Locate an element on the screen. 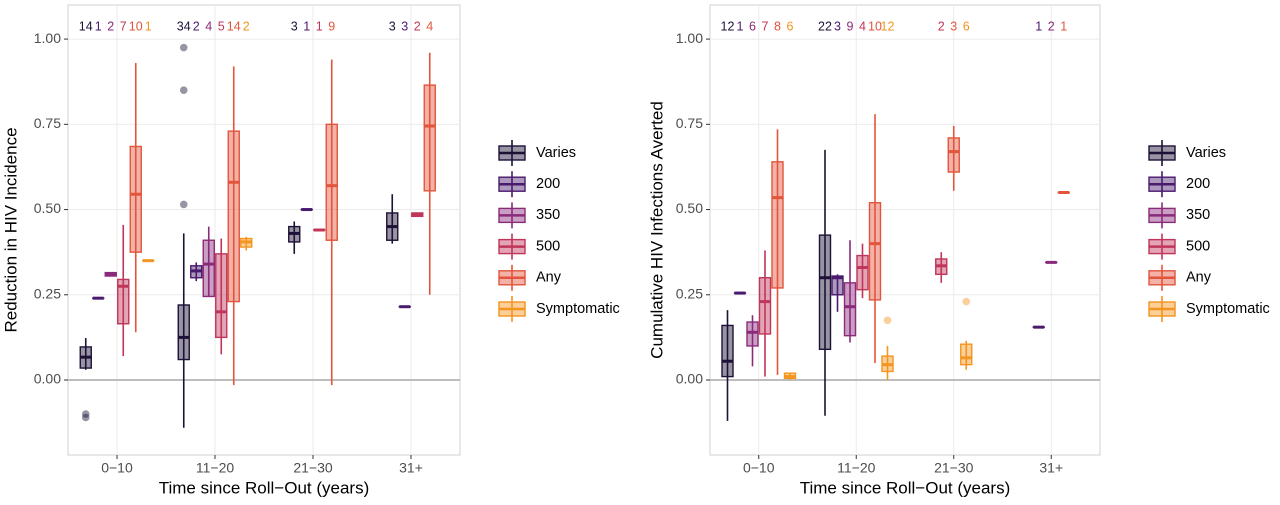 The height and width of the screenshot is (505, 1280). count-label: 5 is located at coordinates (221, 26).